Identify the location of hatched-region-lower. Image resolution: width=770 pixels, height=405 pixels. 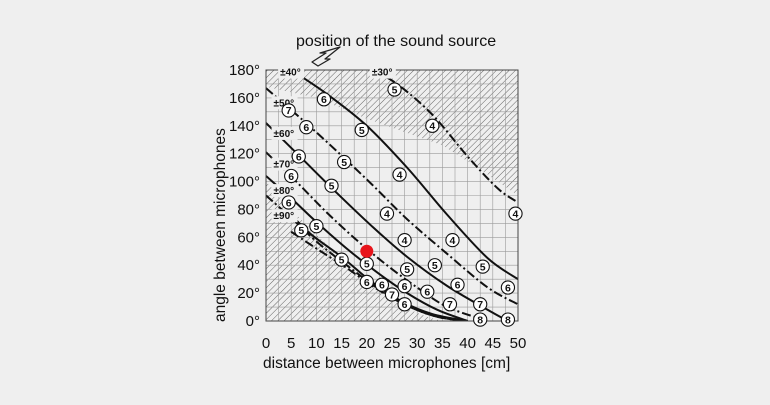
(354, 251).